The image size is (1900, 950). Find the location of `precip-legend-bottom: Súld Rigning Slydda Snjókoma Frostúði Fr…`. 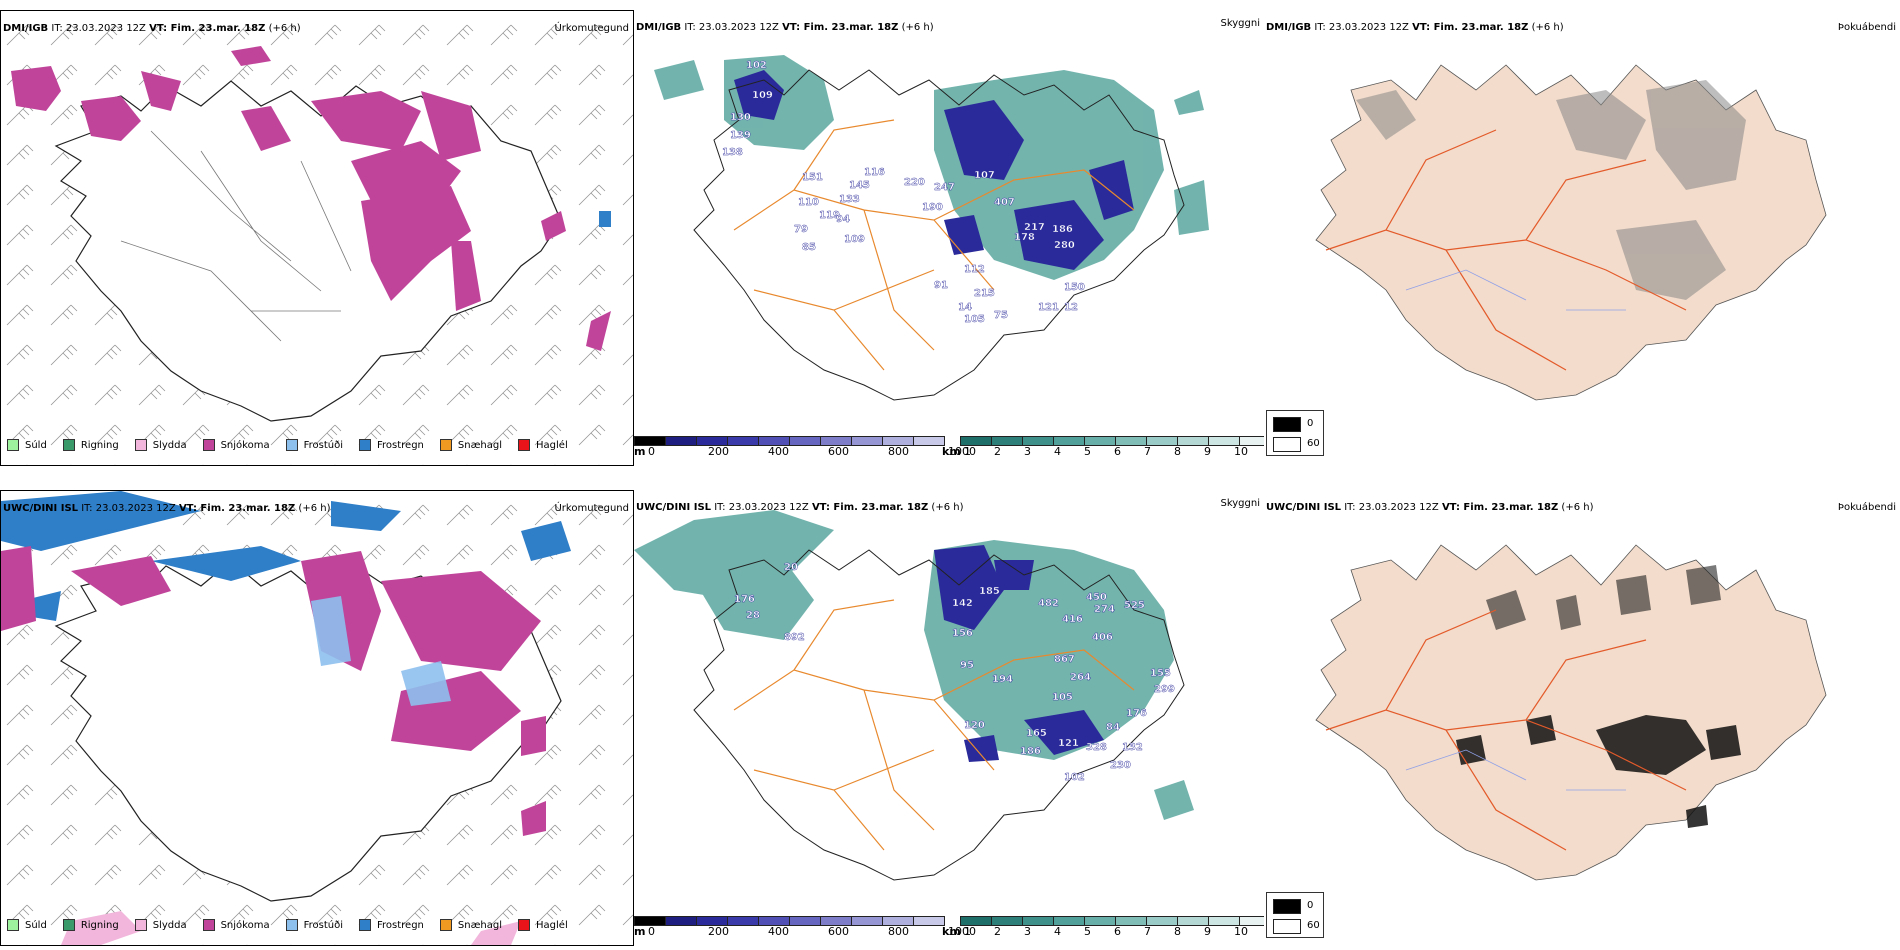

precip-legend-bottom: Súld Rigning Slydda Snjókoma Frostúði Fr… is located at coordinates (295, 925).